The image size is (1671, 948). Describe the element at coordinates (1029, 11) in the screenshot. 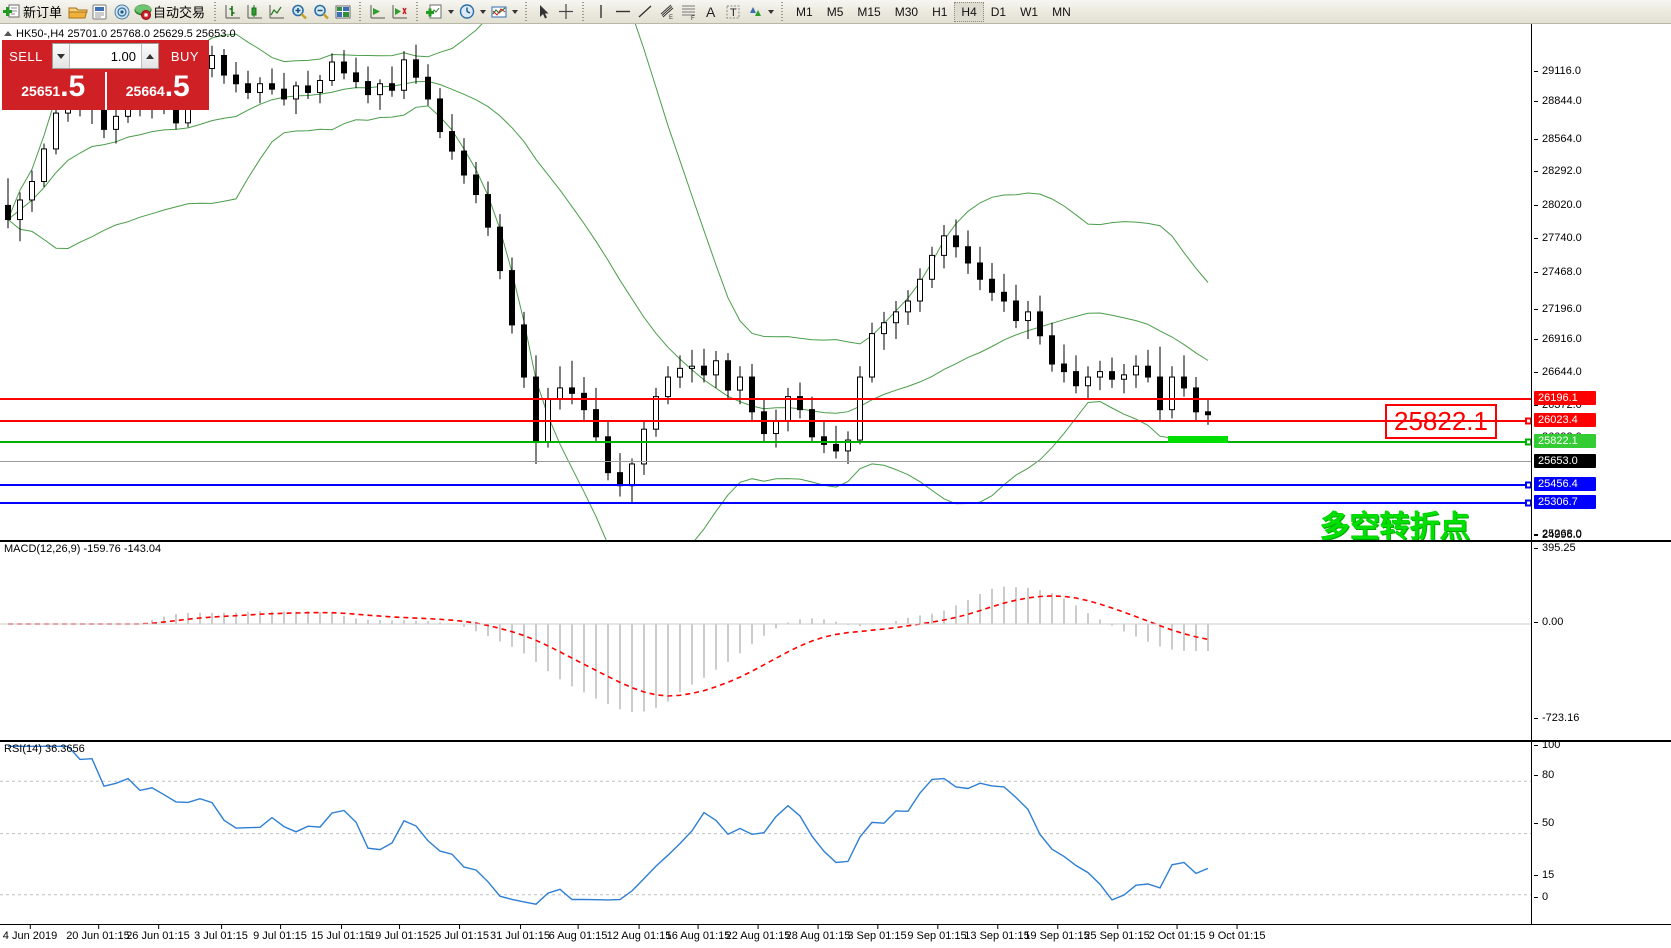

I see `timeframe-w1: W1` at that location.